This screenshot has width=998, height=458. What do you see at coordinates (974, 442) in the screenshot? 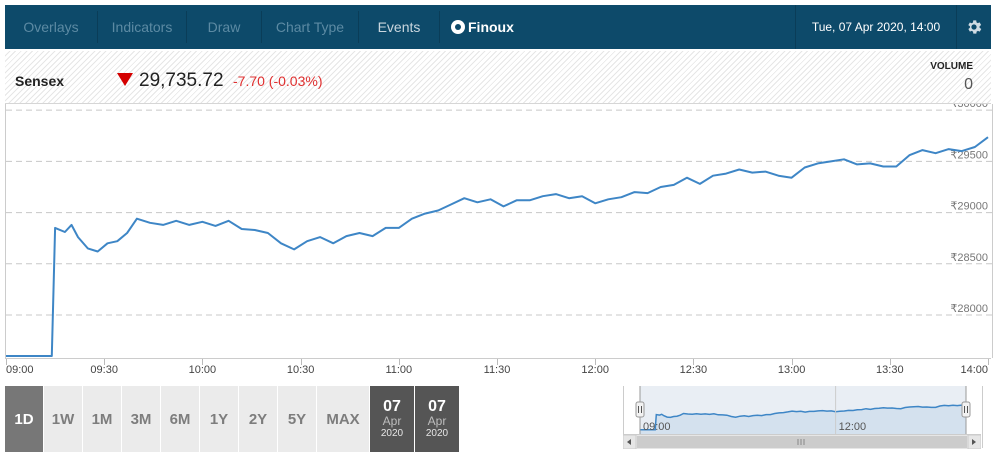
I see `scroll-right-icon` at bounding box center [974, 442].